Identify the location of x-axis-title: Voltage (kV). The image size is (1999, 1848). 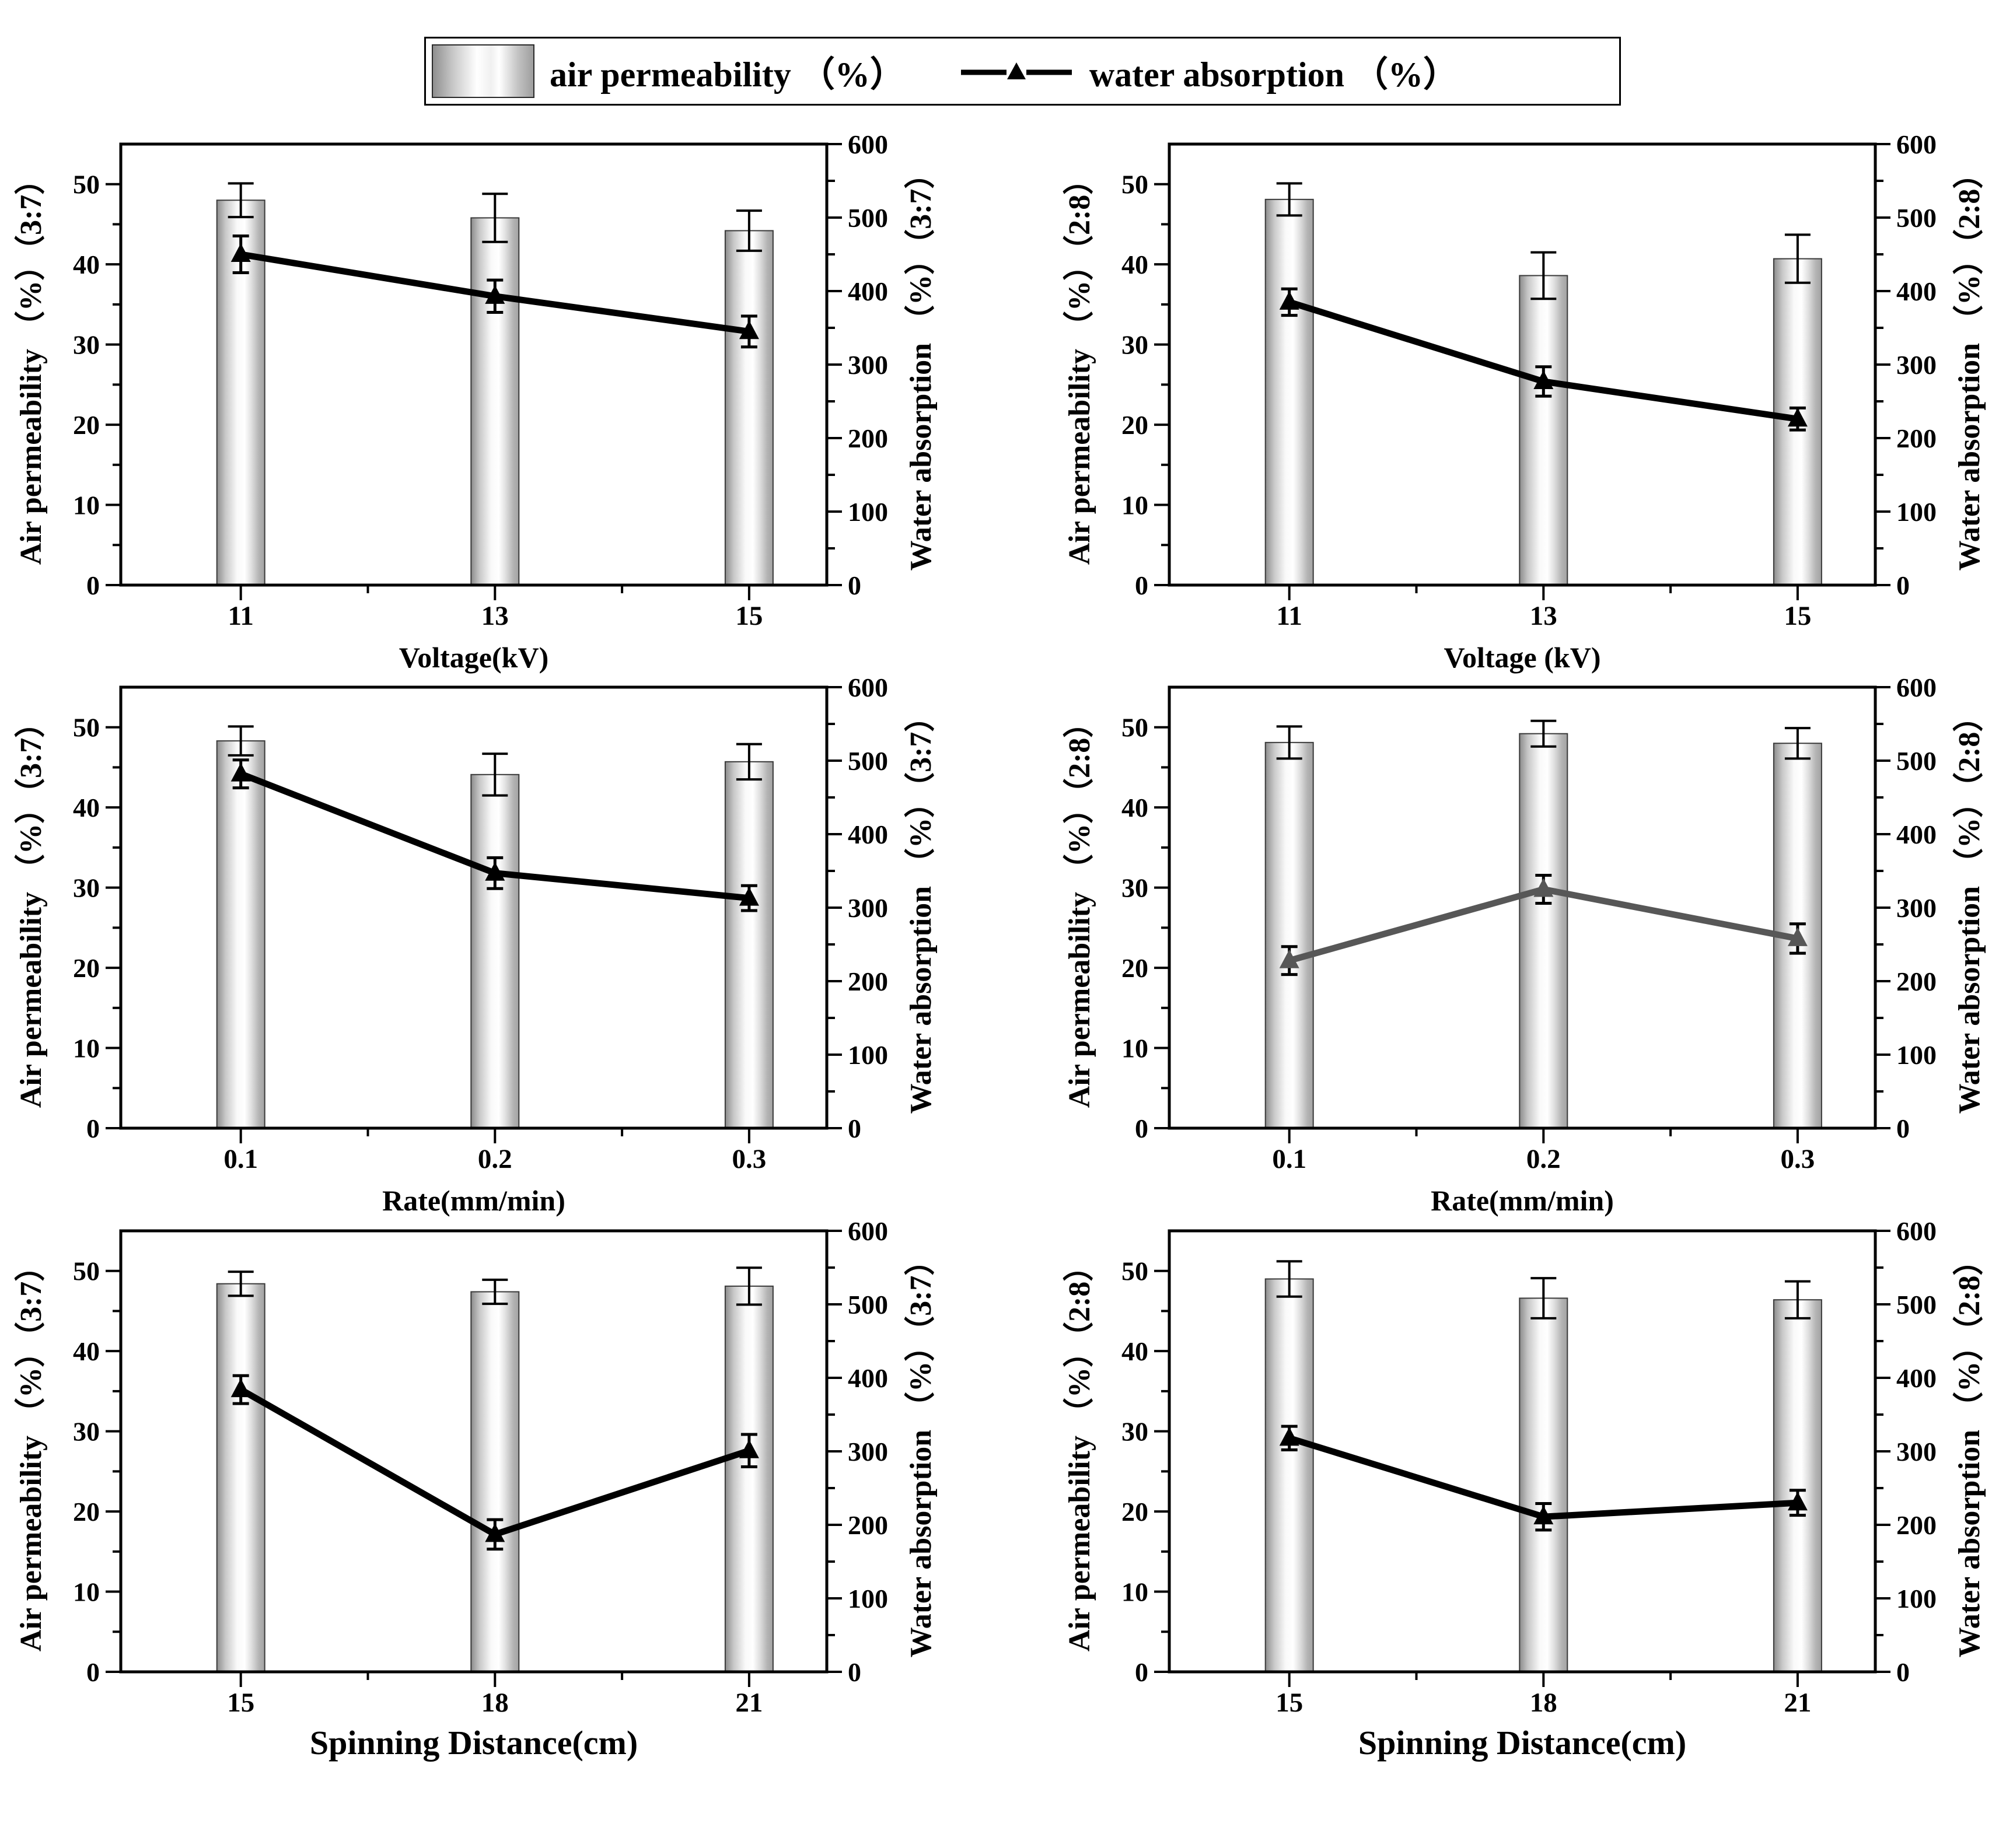
(1522, 657).